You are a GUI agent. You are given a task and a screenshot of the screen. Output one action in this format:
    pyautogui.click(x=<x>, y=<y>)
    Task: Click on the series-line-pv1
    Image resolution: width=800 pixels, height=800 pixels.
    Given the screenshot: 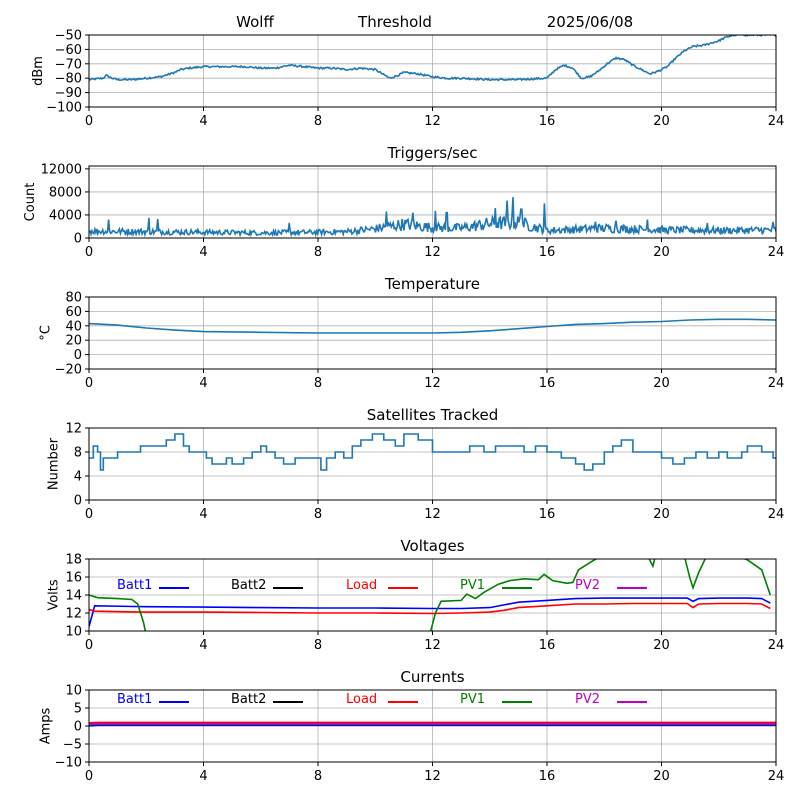 What is the action you would take?
    pyautogui.click(x=430, y=595)
    